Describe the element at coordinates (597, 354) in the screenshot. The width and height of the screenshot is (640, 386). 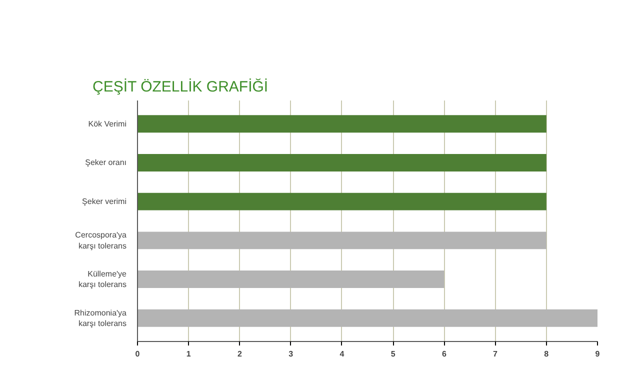
I see `x-tick-label: 9` at that location.